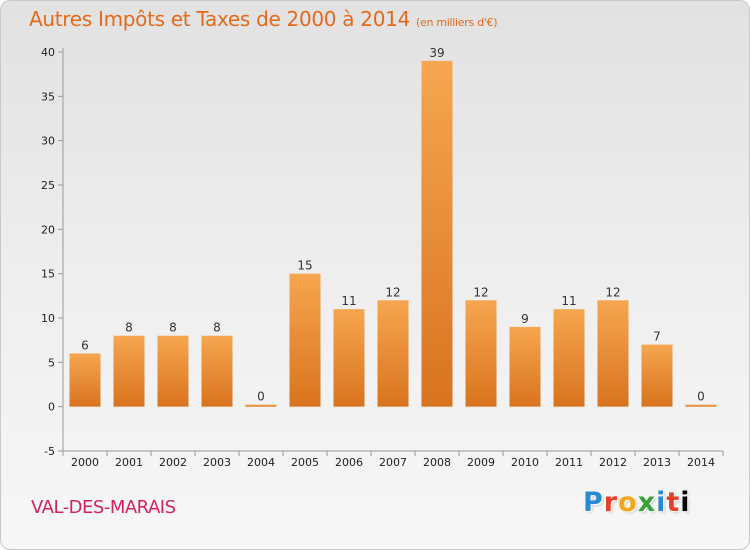 This screenshot has height=550, width=750. What do you see at coordinates (525, 319) in the screenshot?
I see `bar-value-label: 9` at bounding box center [525, 319].